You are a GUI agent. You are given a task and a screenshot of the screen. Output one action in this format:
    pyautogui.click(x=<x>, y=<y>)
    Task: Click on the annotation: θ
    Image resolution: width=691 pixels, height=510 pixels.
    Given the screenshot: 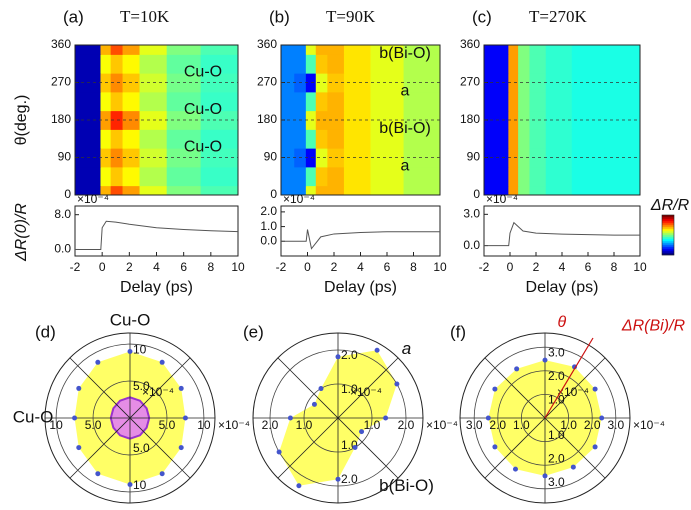 What is the action you would take?
    pyautogui.click(x=561, y=322)
    